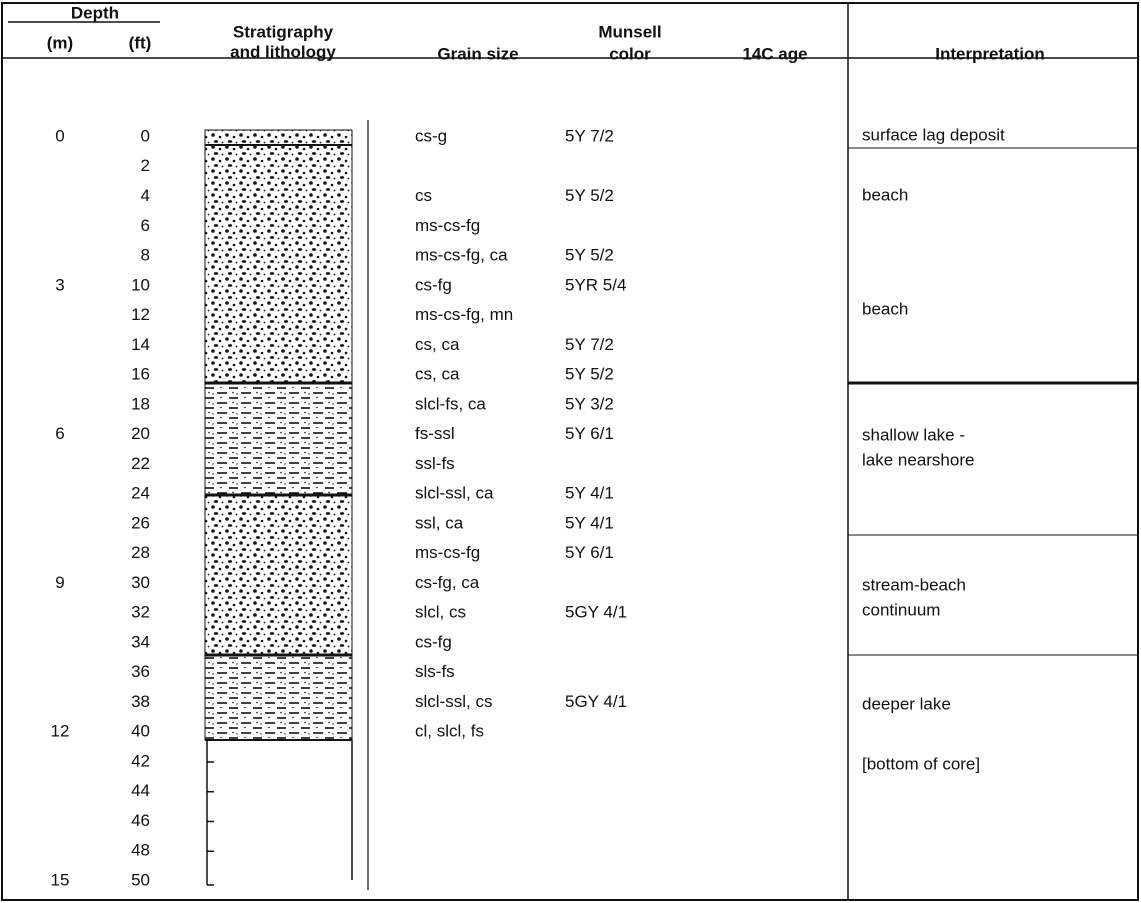  I want to click on depth-m: 6, so click(59, 433).